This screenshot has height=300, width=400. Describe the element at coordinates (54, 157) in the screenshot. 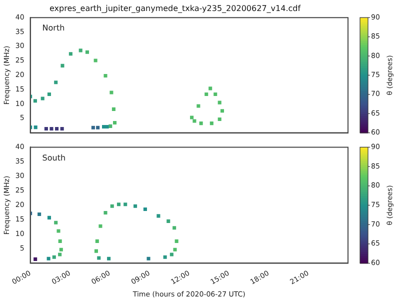

I see `annotation: South` at that location.